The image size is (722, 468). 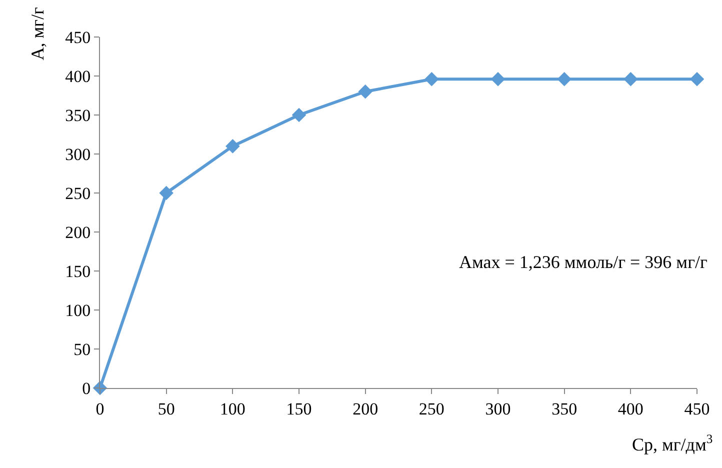 What do you see at coordinates (82, 349) in the screenshot?
I see `y-tick-label: 50` at bounding box center [82, 349].